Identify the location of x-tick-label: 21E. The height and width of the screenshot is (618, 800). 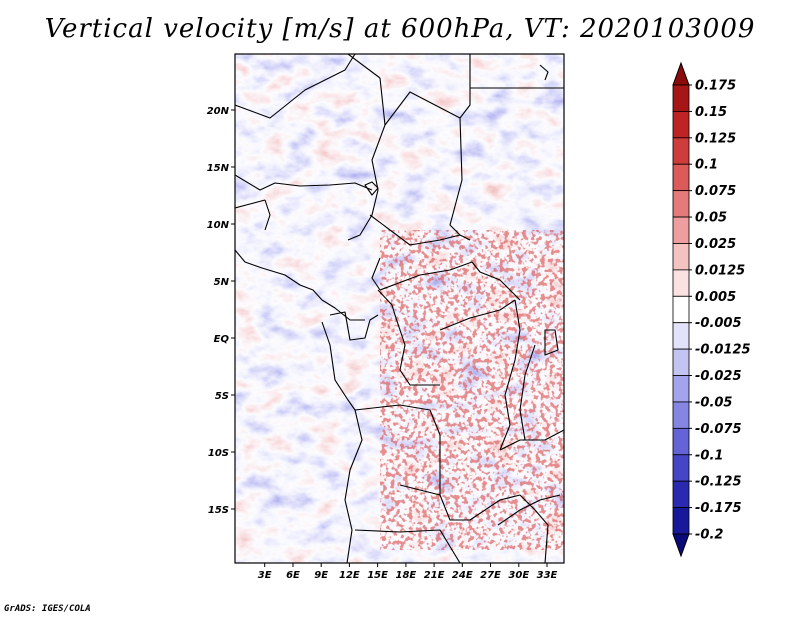
(434, 575).